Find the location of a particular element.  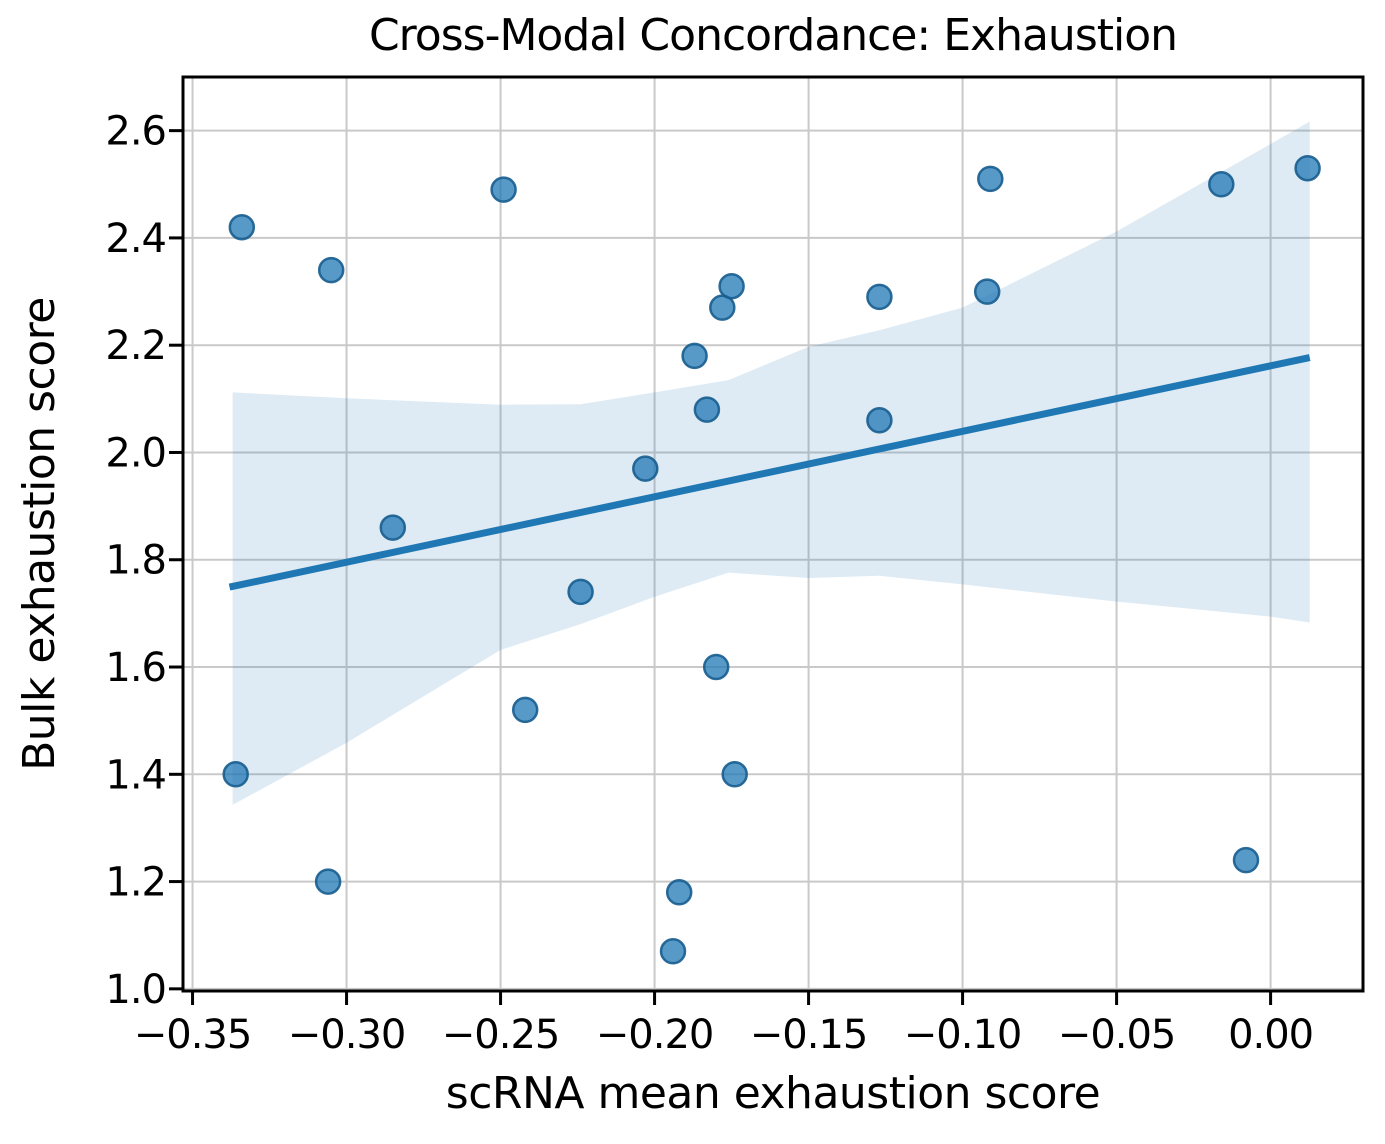

y-tick-label: 1.8 is located at coordinates (135, 561).